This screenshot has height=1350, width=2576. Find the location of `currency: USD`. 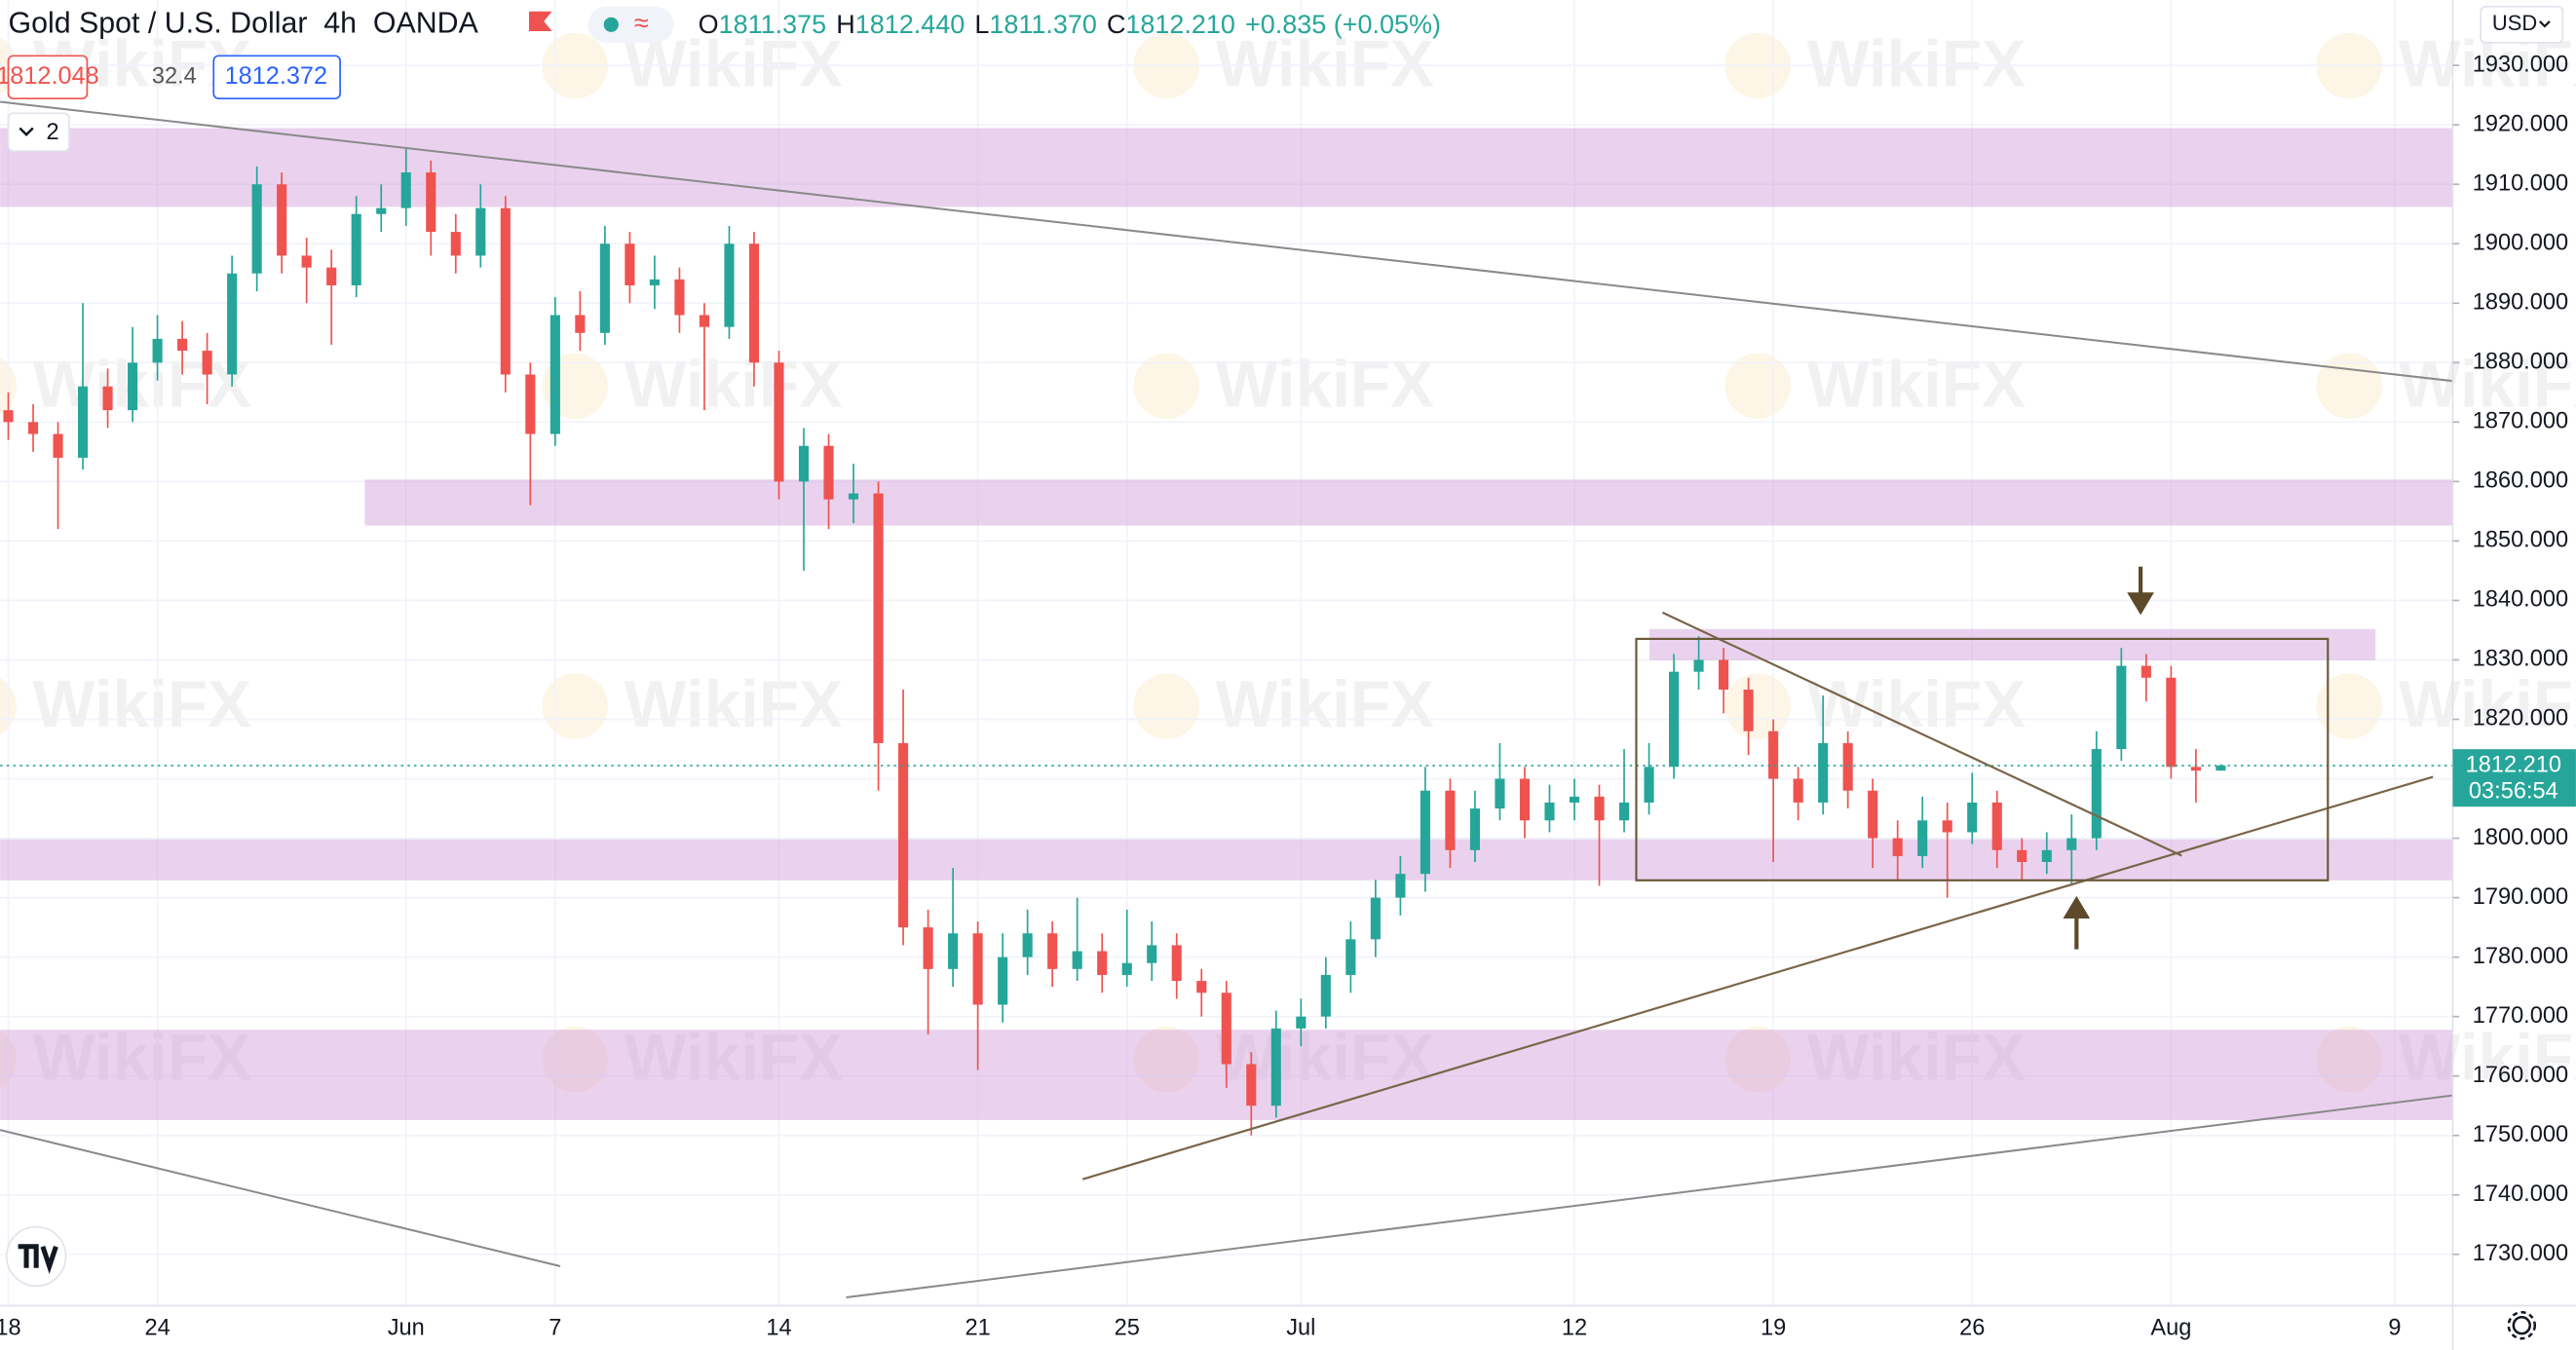

currency: USD is located at coordinates (2514, 23).